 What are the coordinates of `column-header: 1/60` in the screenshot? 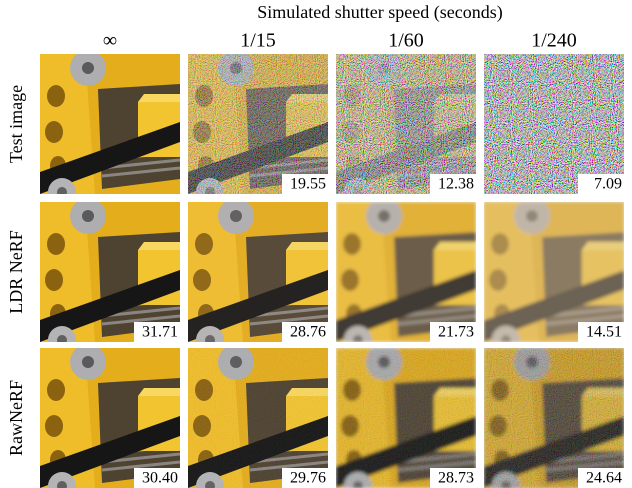 It's located at (406, 41).